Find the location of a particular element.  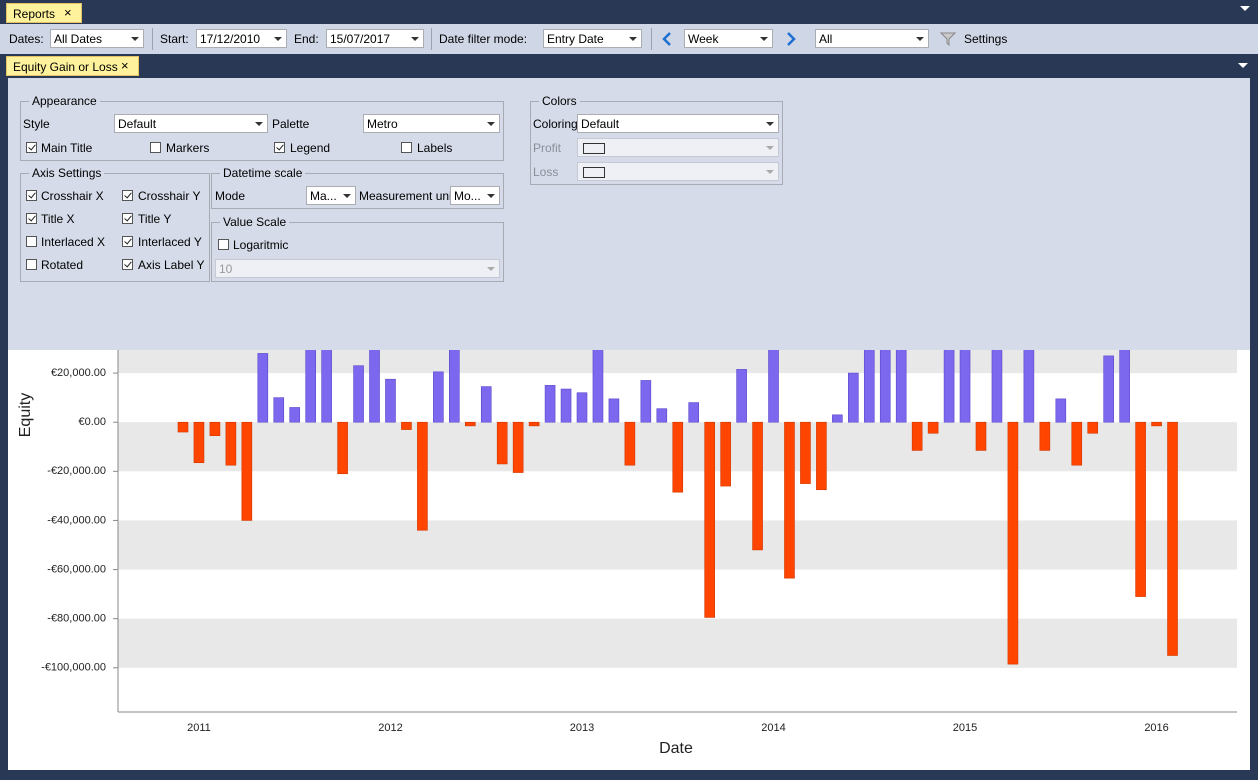

profit-combo is located at coordinates (678, 147).